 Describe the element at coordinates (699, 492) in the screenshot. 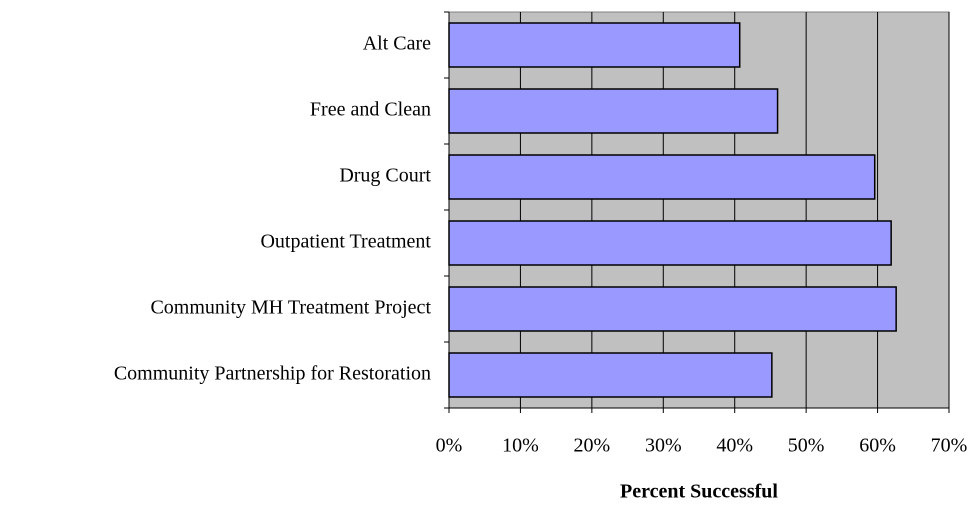

I see `x-axis-label: Percent Successful` at that location.